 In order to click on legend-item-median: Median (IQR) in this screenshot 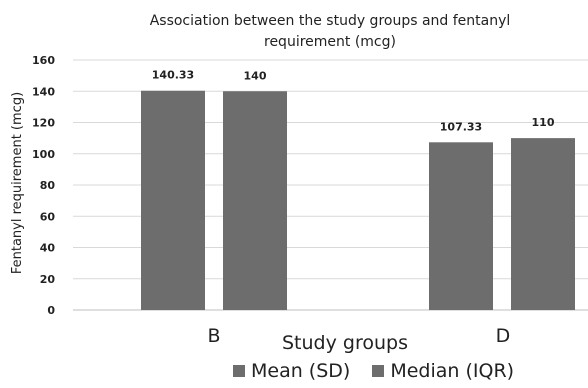, I will do `click(443, 371)`.